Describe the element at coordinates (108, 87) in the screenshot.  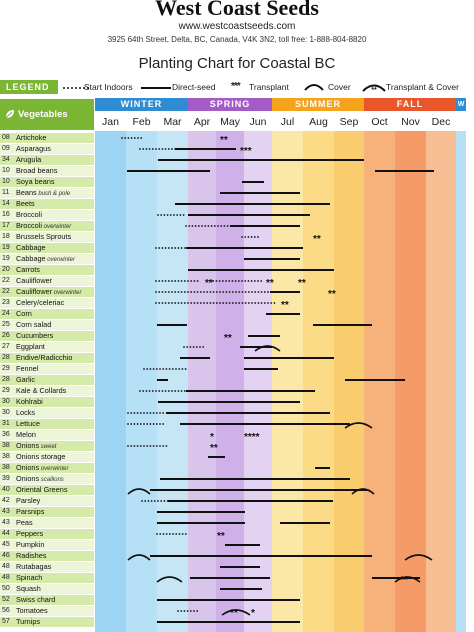
I see `legend-start-indoors: Start Indoors` at that location.